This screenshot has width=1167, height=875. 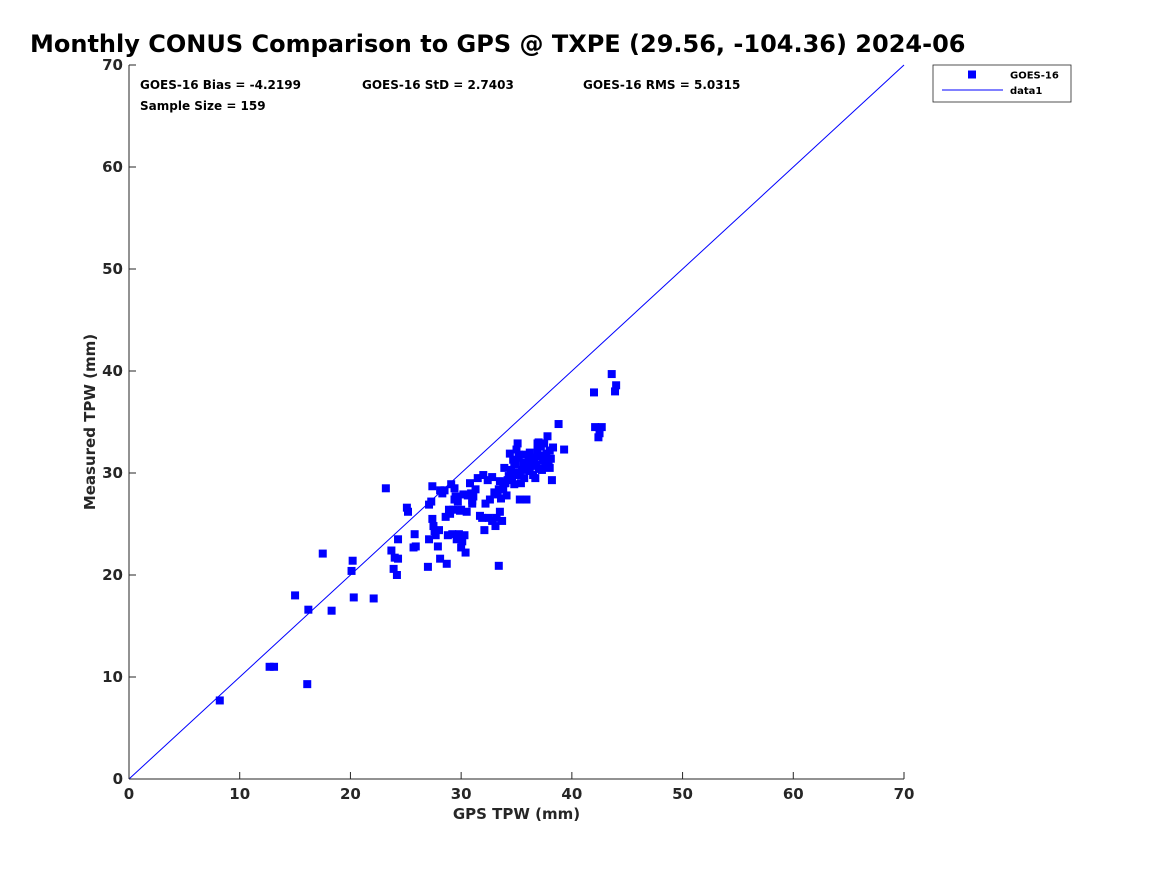 I want to click on x-tick-label: 0, so click(x=129, y=794).